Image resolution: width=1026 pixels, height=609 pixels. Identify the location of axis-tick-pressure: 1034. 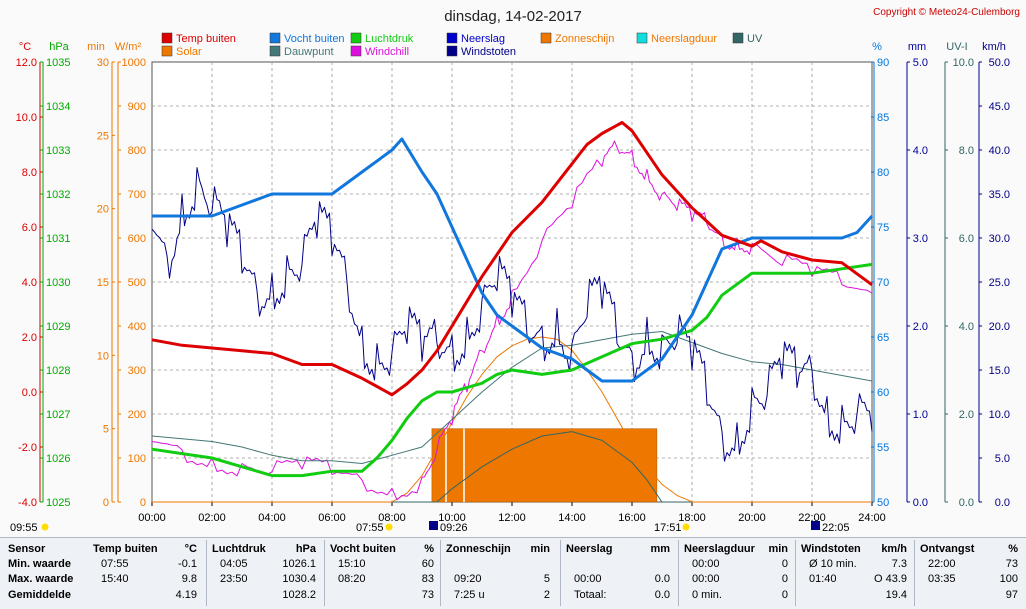
(58, 107).